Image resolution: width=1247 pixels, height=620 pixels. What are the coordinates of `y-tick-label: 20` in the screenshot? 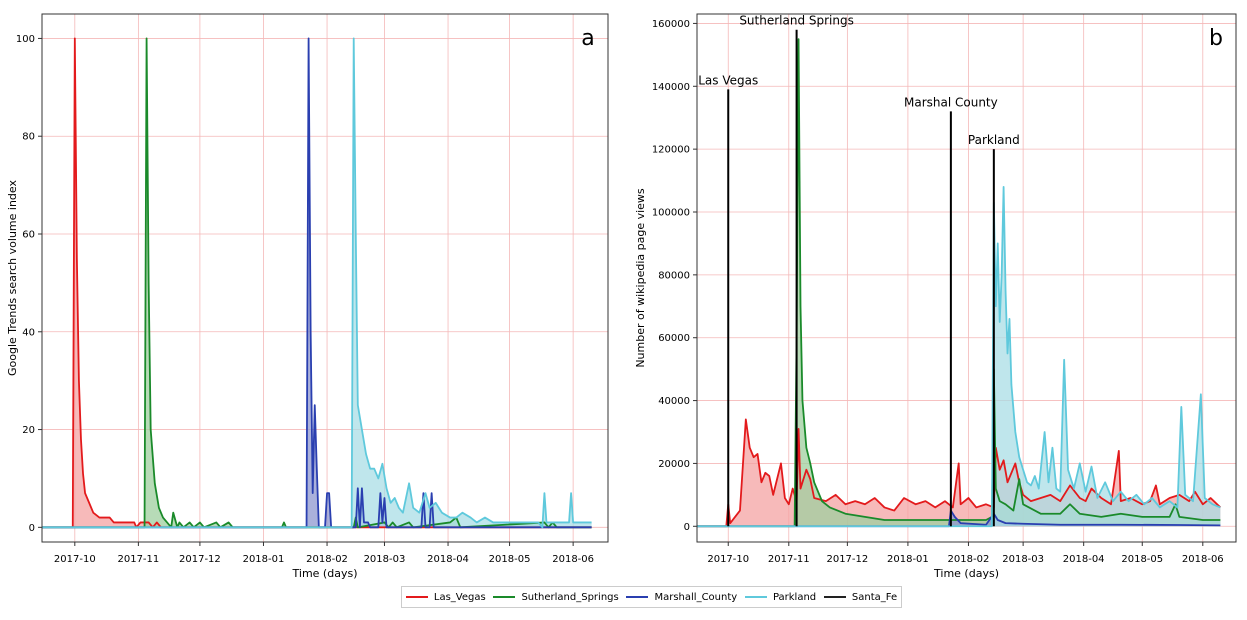 It's located at (28, 430).